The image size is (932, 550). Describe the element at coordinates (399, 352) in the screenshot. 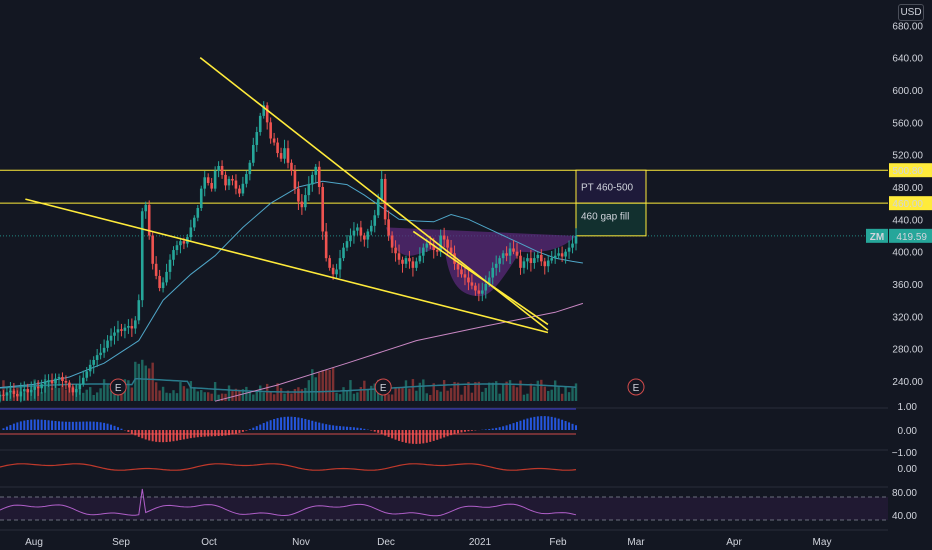

I see `long-moving-average` at that location.